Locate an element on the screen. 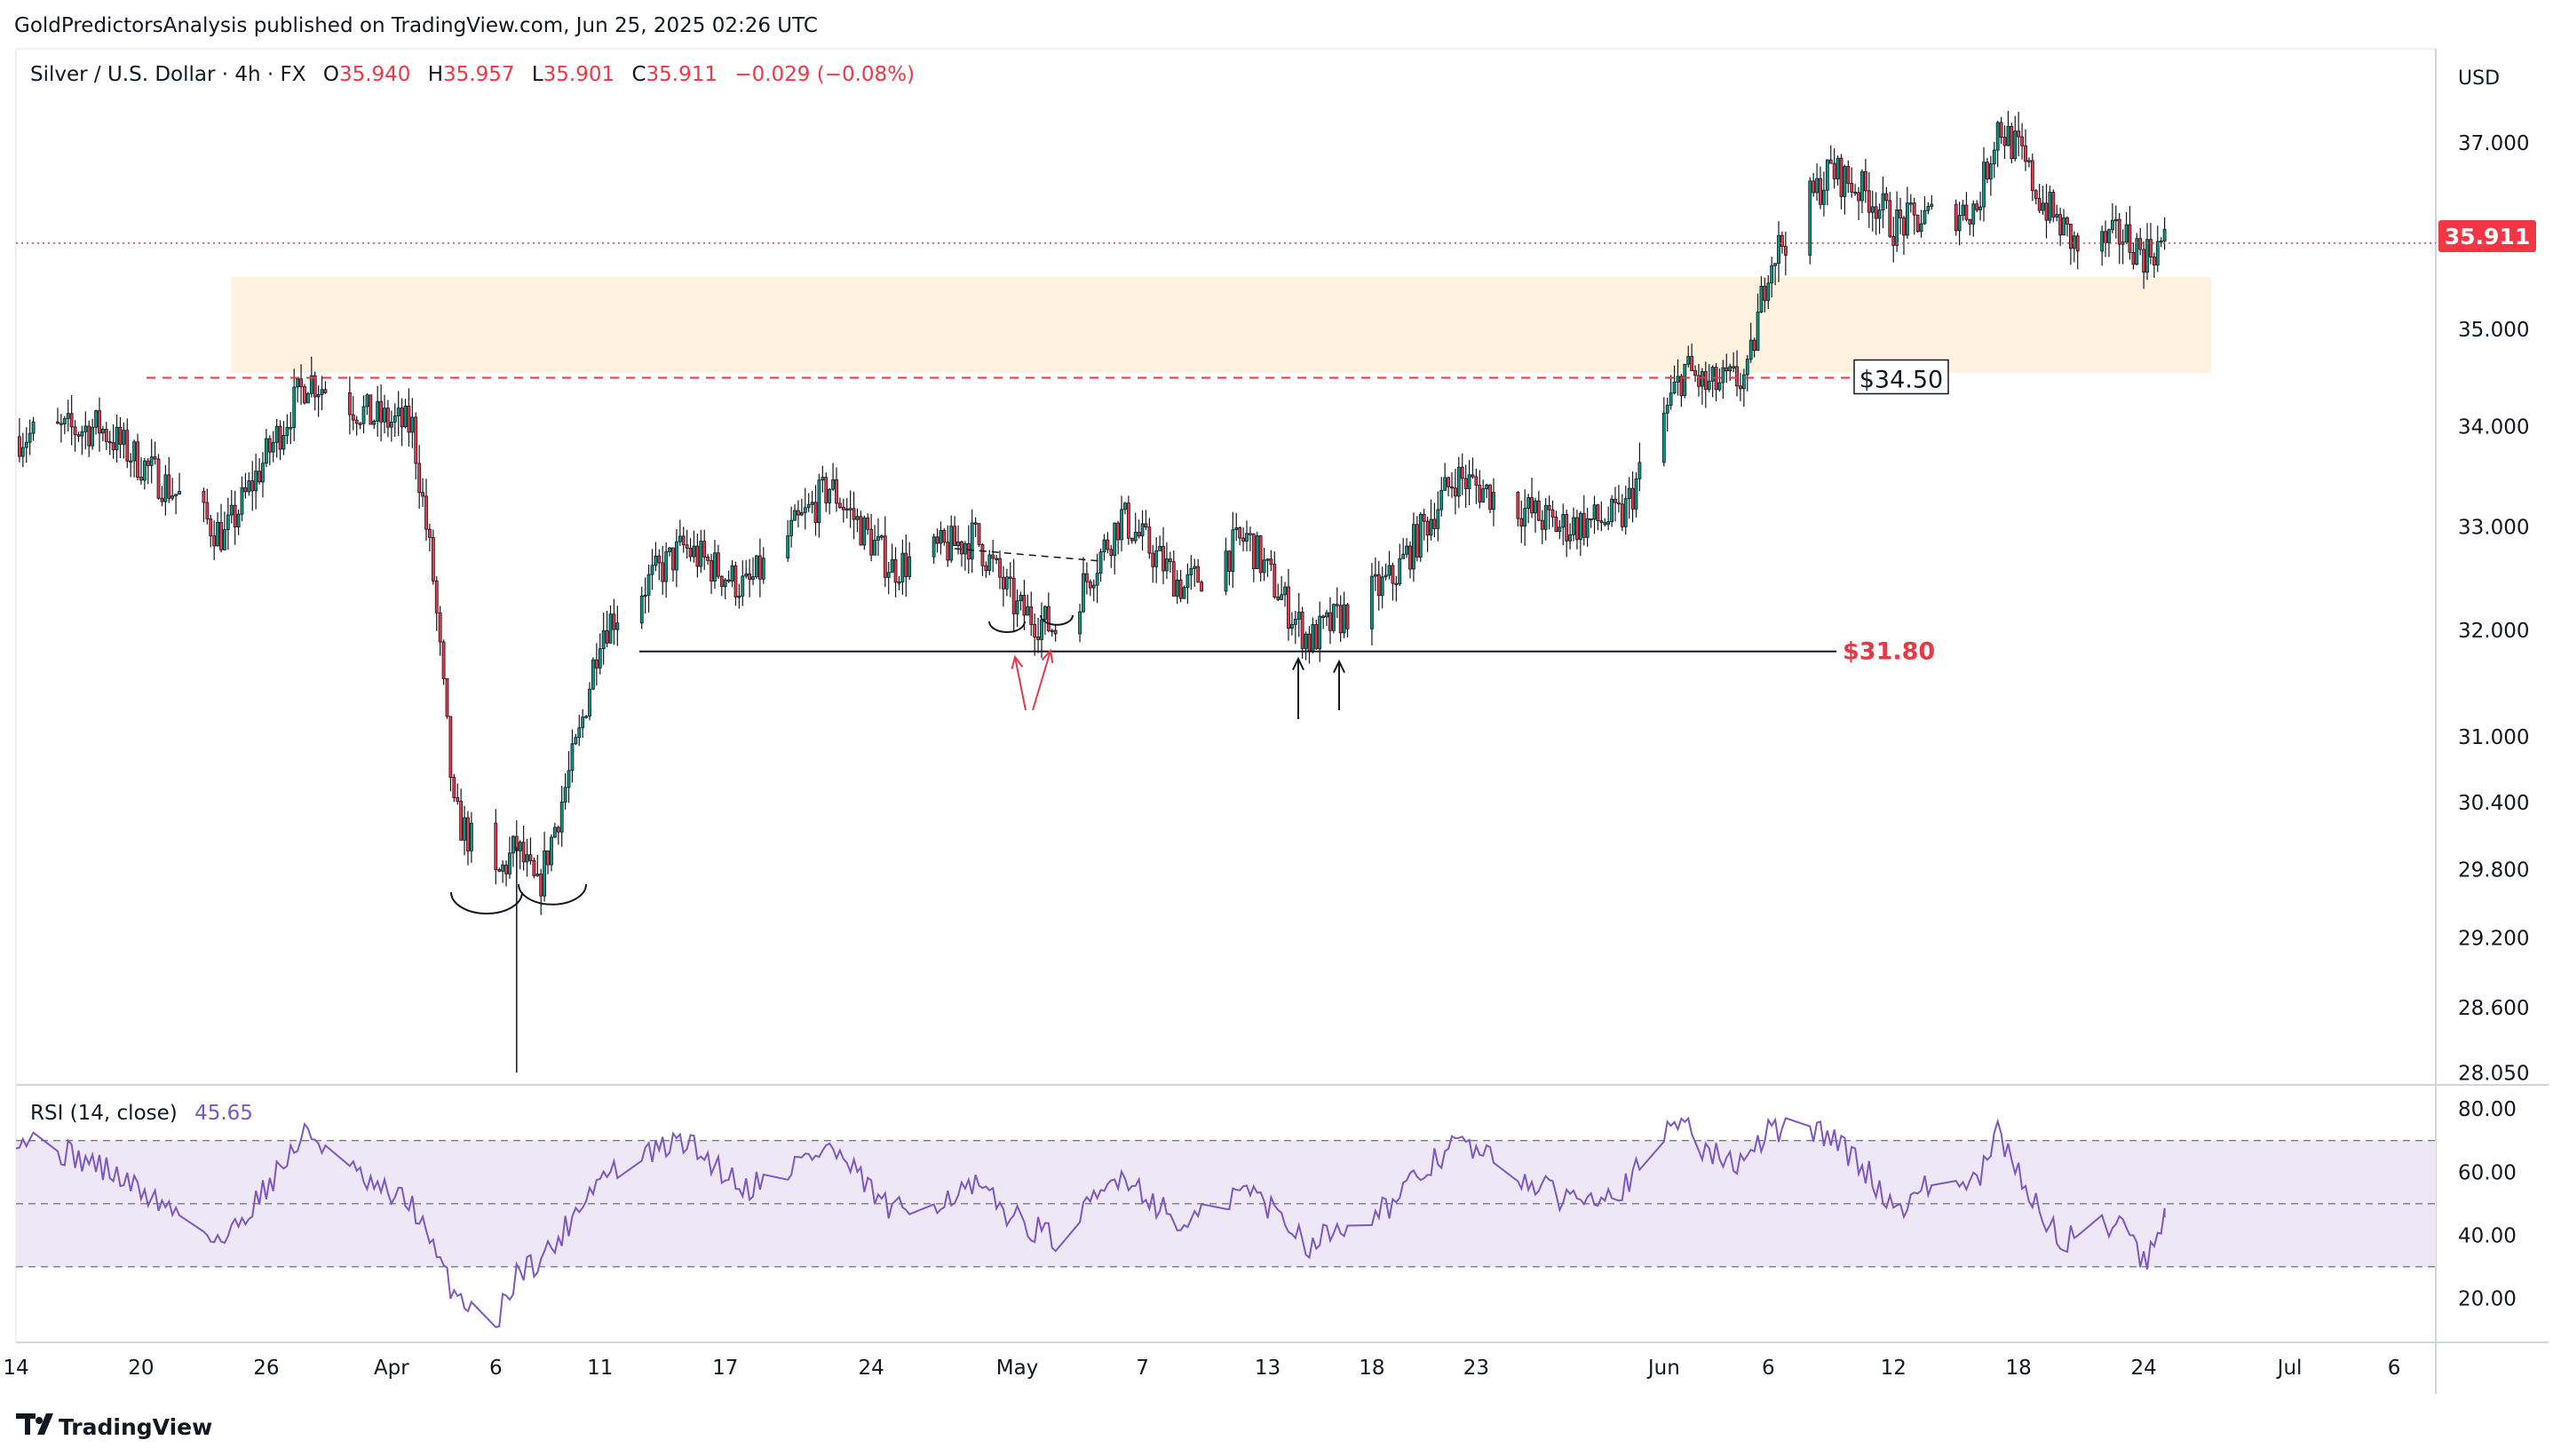 Image resolution: width=2561 pixels, height=1456 pixels. price-tick-label: 28.050 is located at coordinates (2493, 1073).